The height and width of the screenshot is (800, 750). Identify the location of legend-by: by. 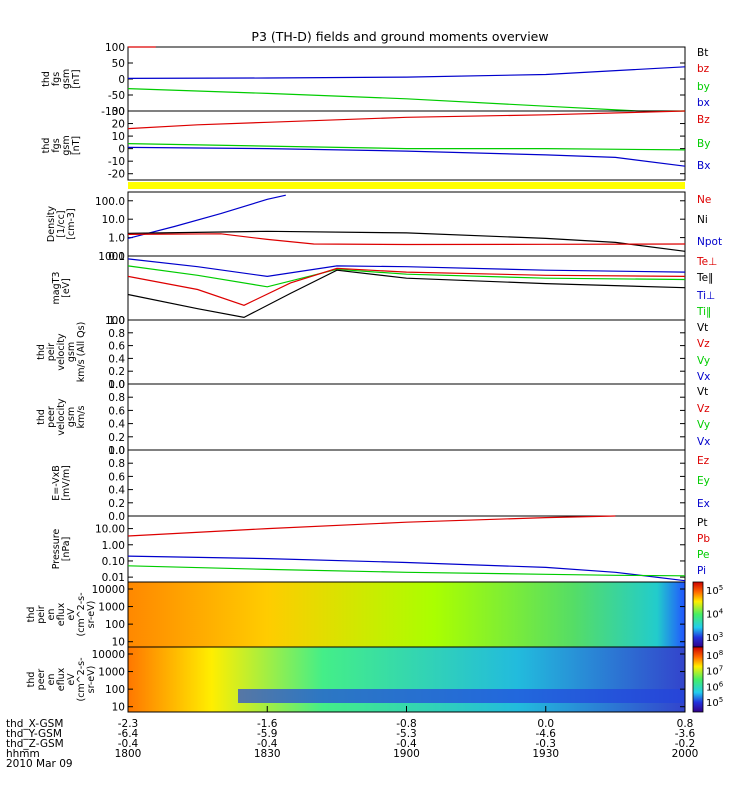
(703, 87).